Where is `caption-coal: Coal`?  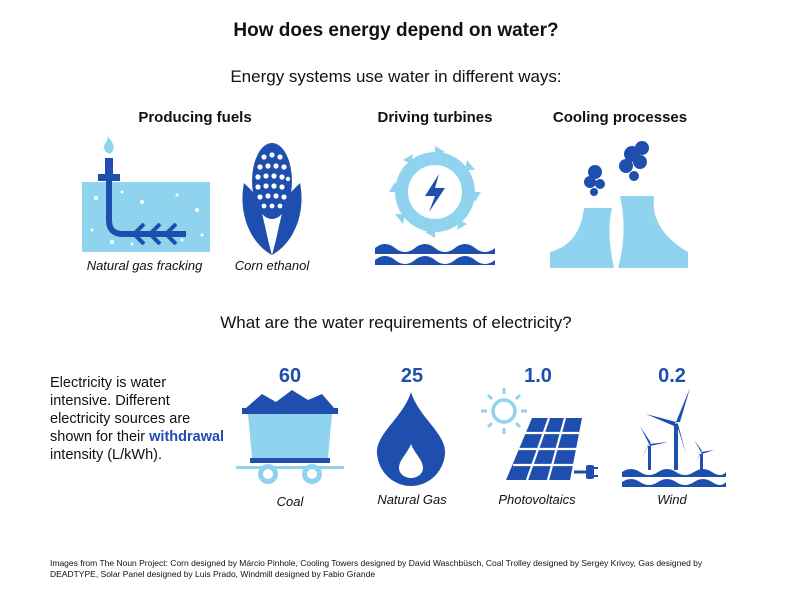
caption-coal: Coal is located at coordinates (290, 501).